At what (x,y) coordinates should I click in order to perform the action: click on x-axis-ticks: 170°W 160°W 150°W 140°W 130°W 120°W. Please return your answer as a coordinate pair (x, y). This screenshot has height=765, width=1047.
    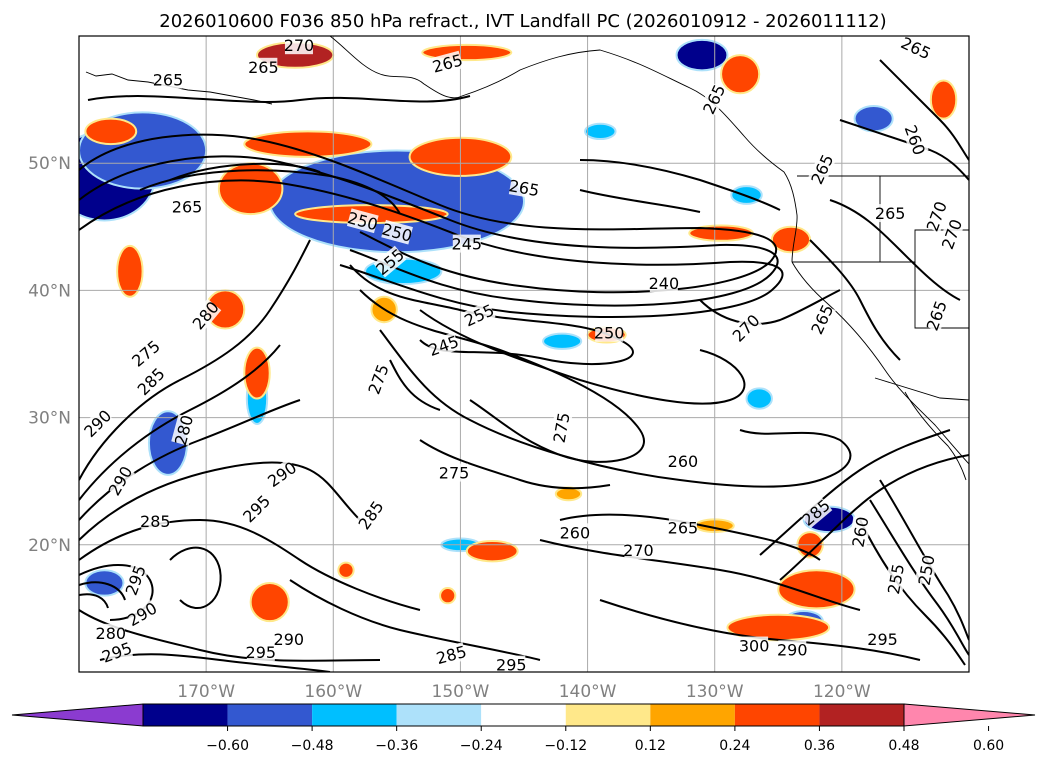
    Looking at the image, I should click on (524, 692).